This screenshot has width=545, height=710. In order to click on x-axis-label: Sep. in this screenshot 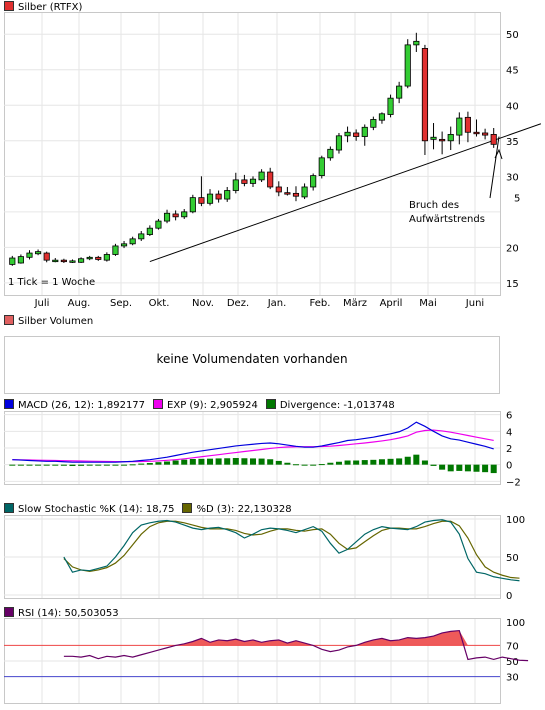, I will do `click(121, 303)`.